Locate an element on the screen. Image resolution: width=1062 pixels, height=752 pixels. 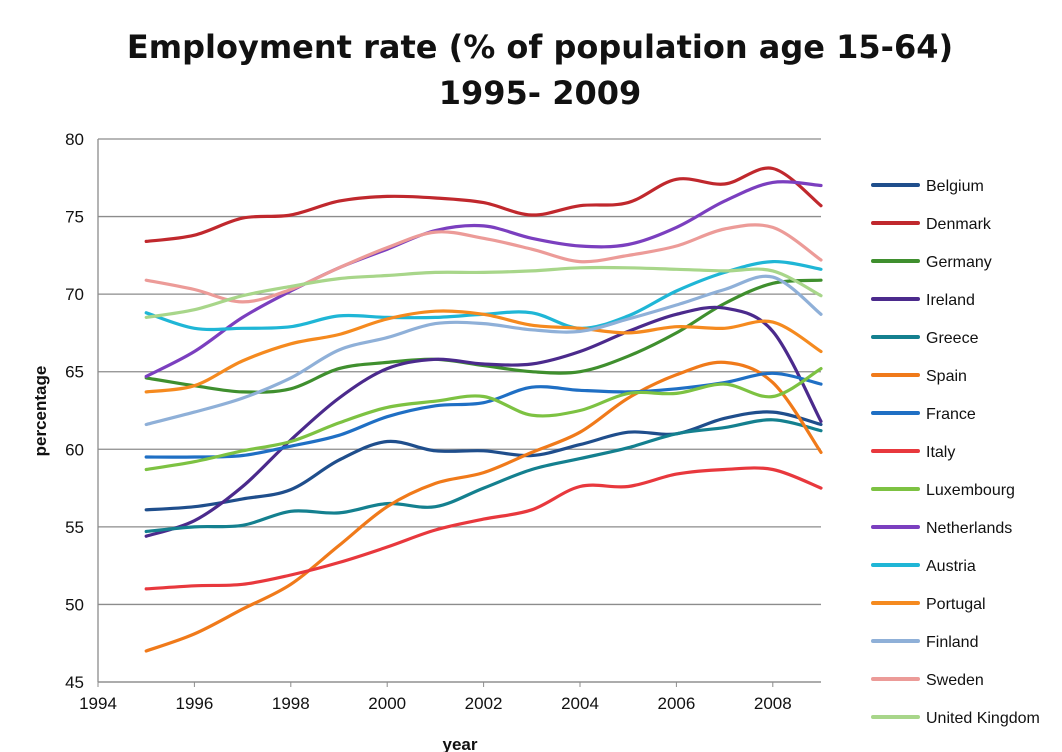
x-axis-ticks: 1994 1996 1998 2000 2002 2004 2006 2008 is located at coordinates (435, 697).